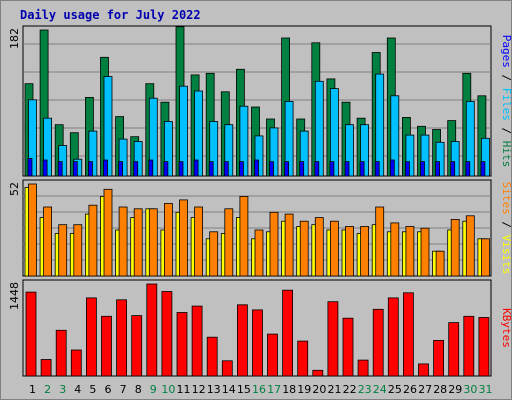 This screenshot has height=400, width=512. I want to click on x-tick-label: 23, so click(365, 389).